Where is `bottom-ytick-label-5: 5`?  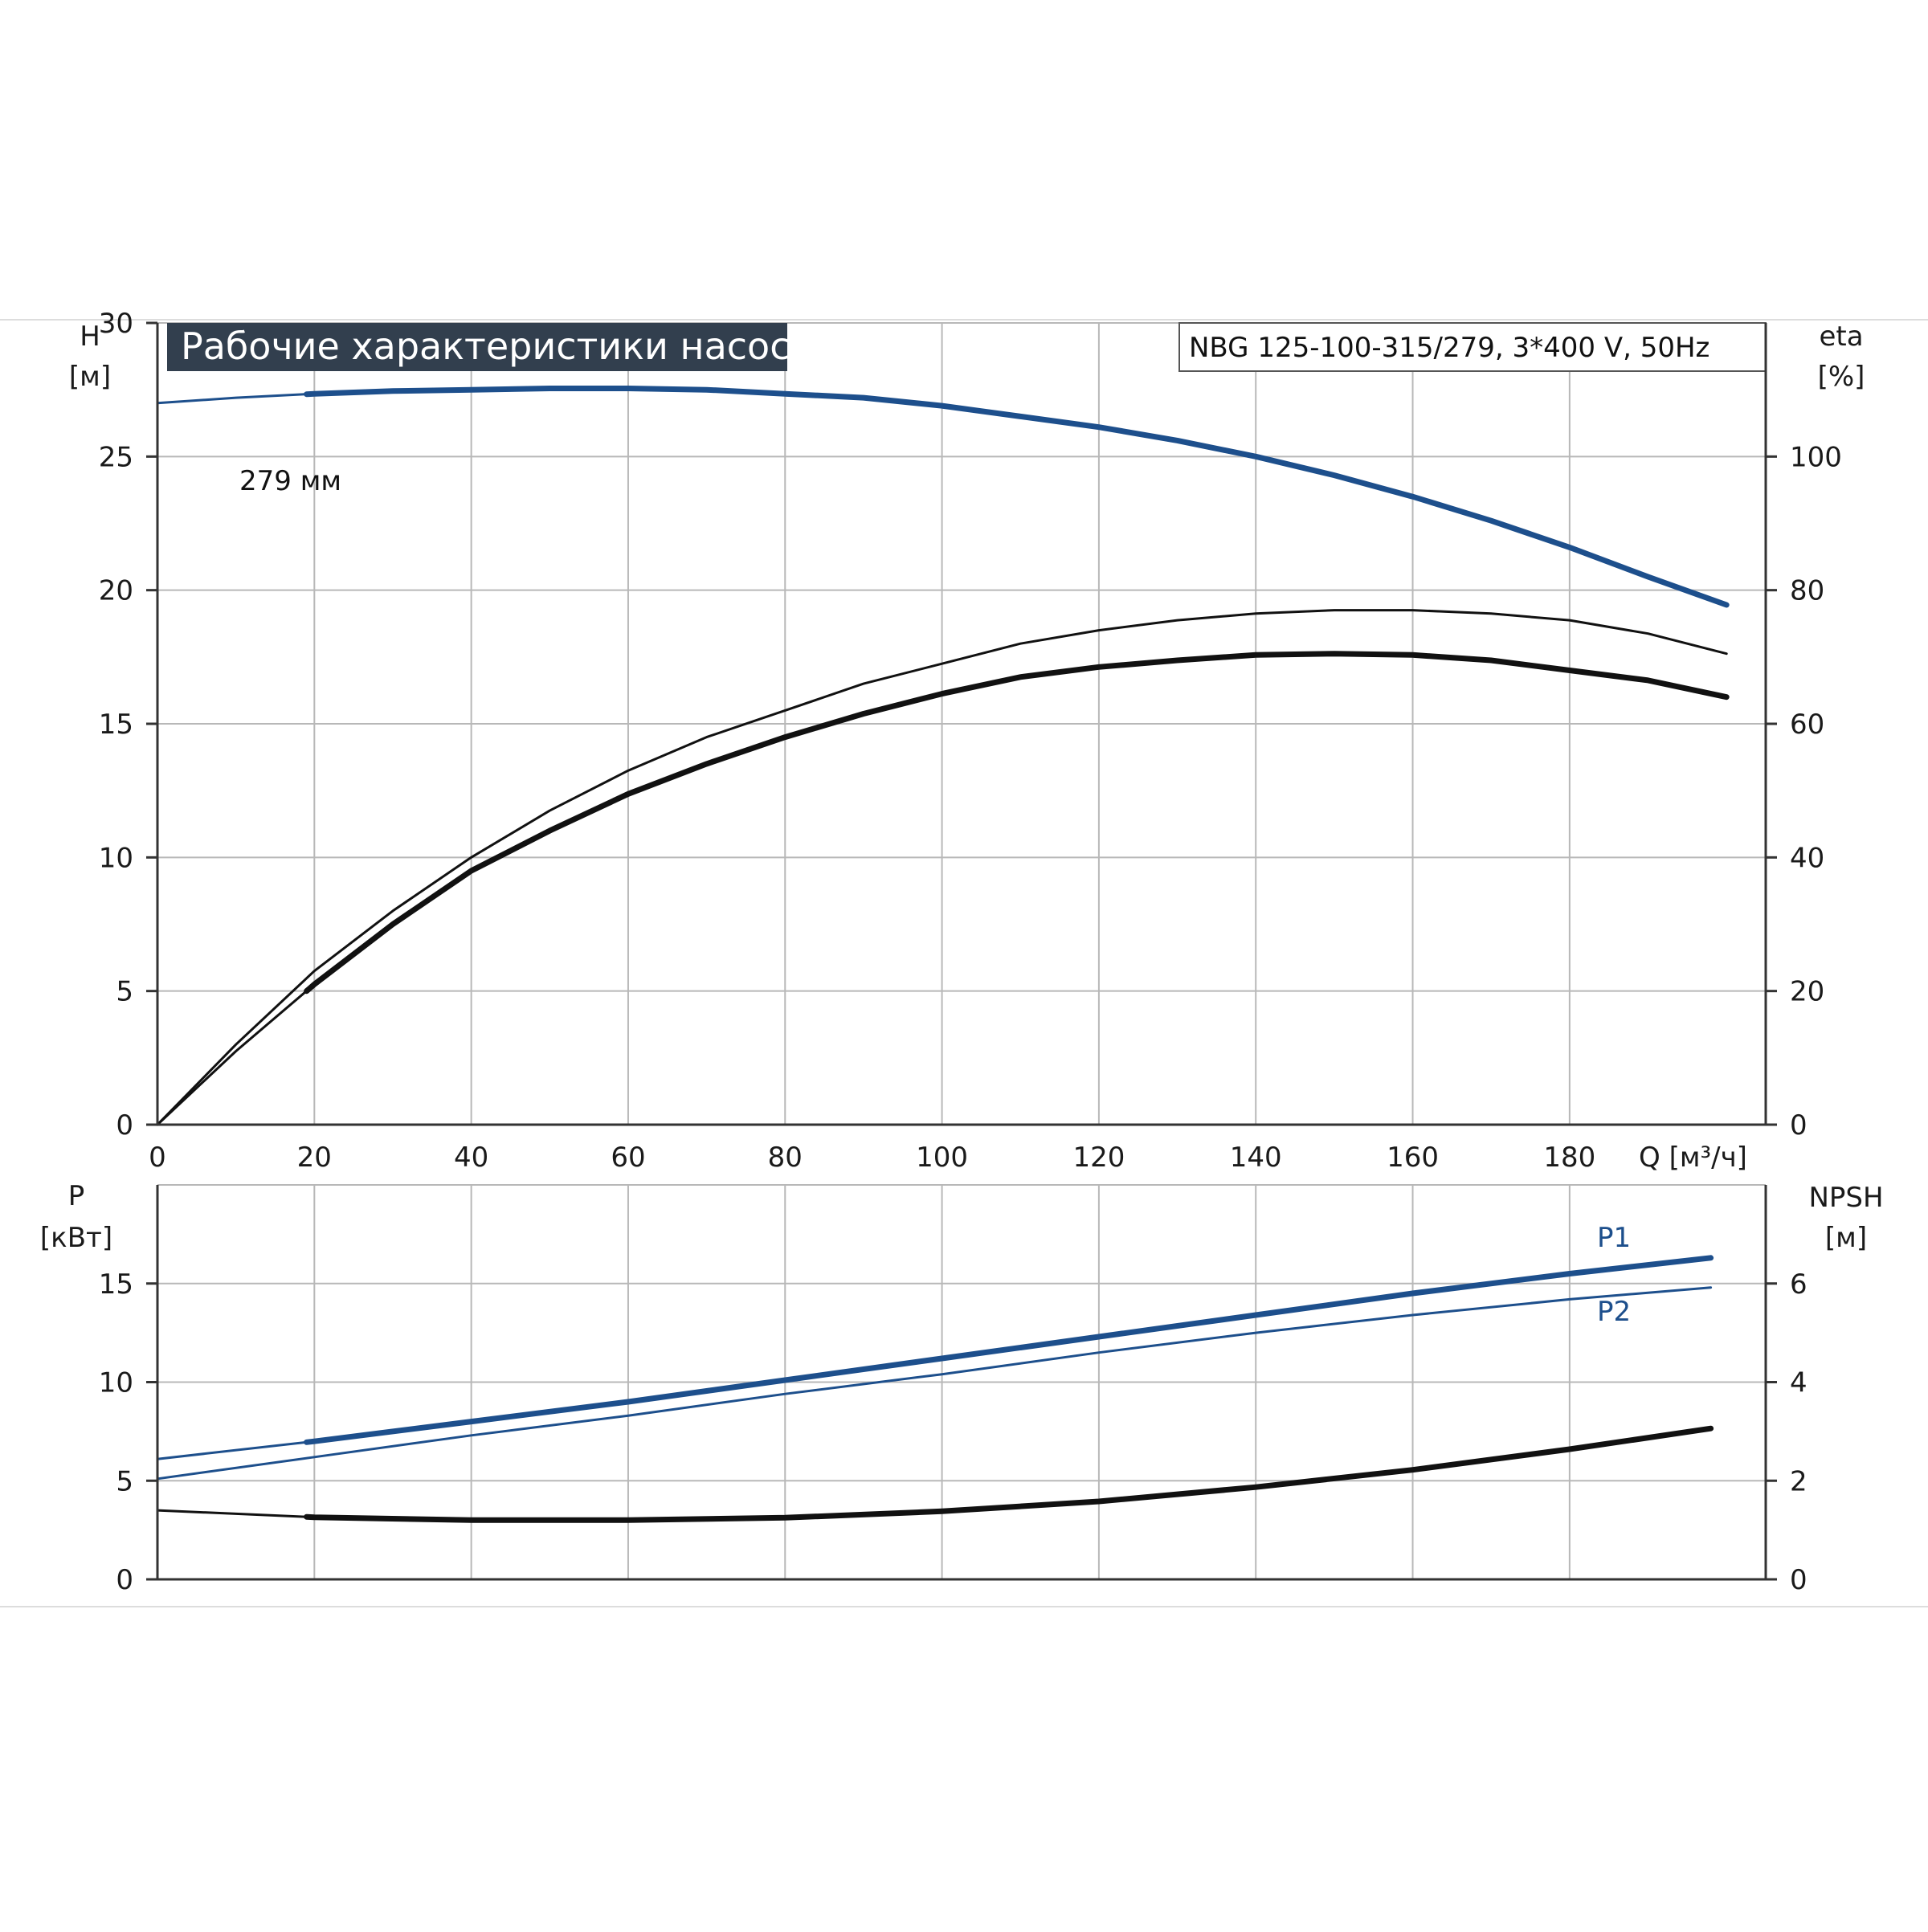
bottom-ytick-label-5: 5 is located at coordinates (125, 1481).